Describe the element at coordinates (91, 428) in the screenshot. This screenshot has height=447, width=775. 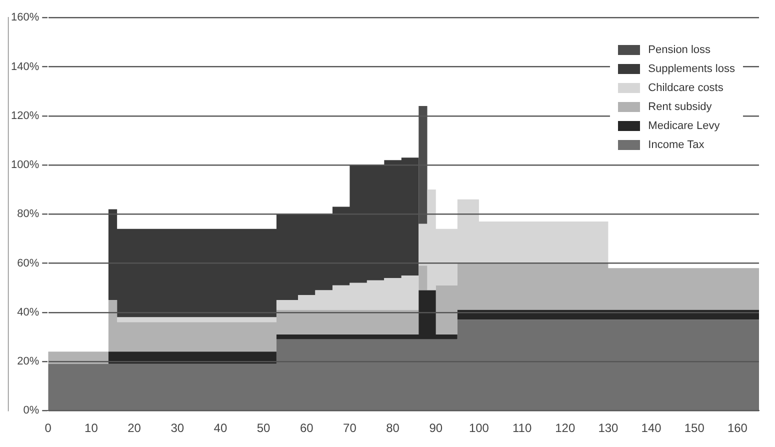
I see `x-tick-label: 10` at that location.